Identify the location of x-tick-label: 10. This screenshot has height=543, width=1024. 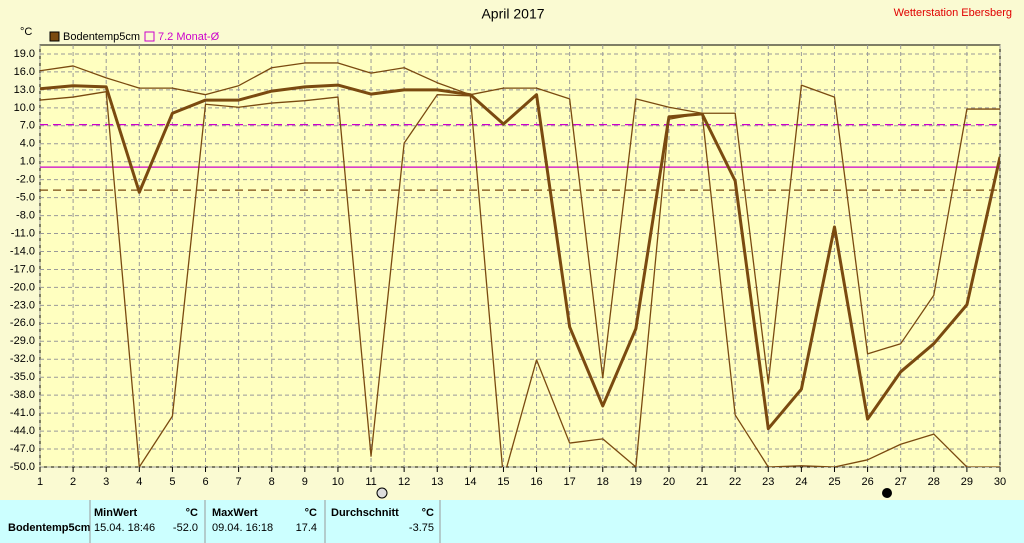
(338, 482).